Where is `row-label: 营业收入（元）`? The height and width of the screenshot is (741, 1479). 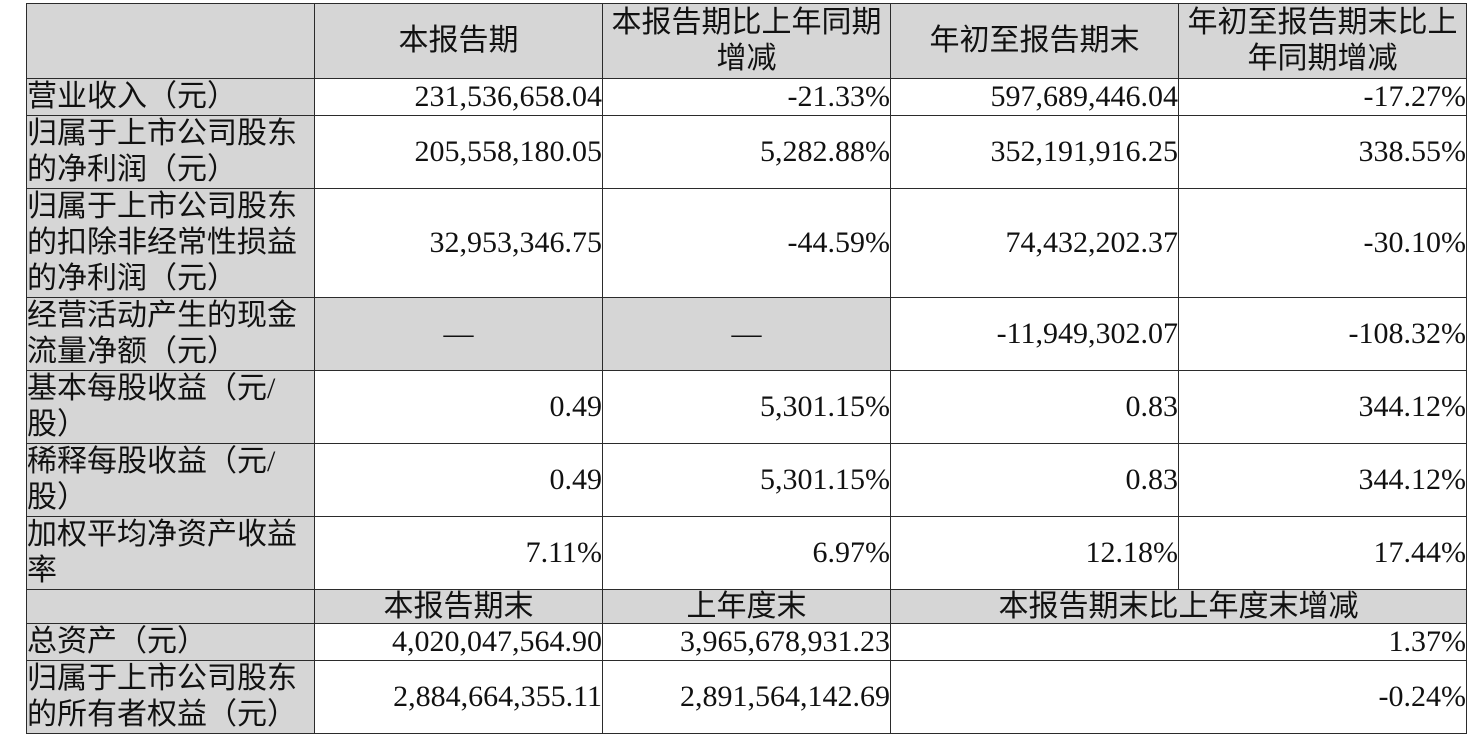
row-label: 营业收入（元） is located at coordinates (170, 97).